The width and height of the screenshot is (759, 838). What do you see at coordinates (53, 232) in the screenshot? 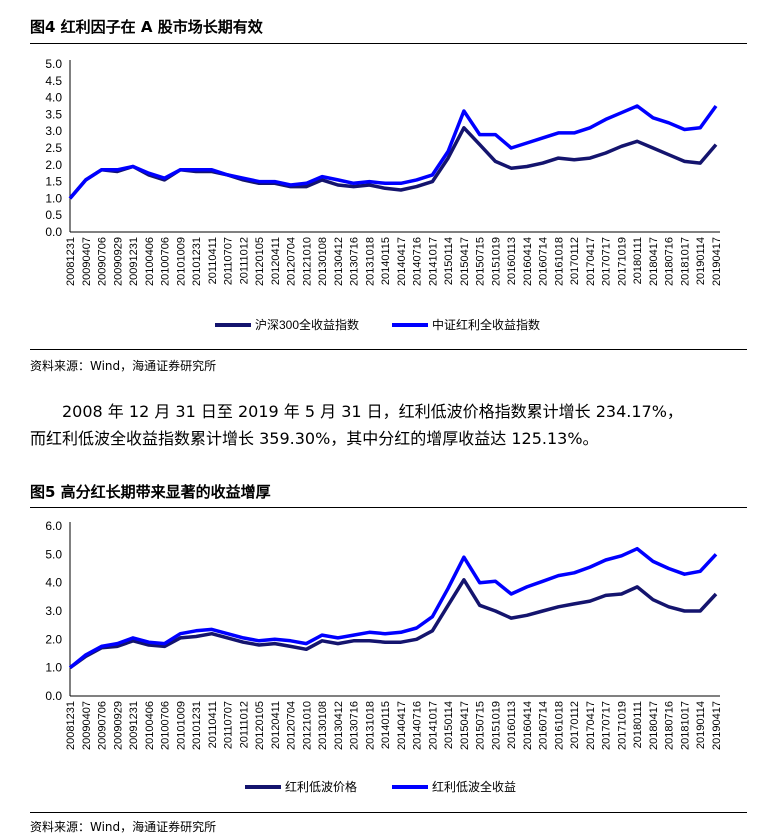
I see `y-tick-label: 0.0` at bounding box center [53, 232].